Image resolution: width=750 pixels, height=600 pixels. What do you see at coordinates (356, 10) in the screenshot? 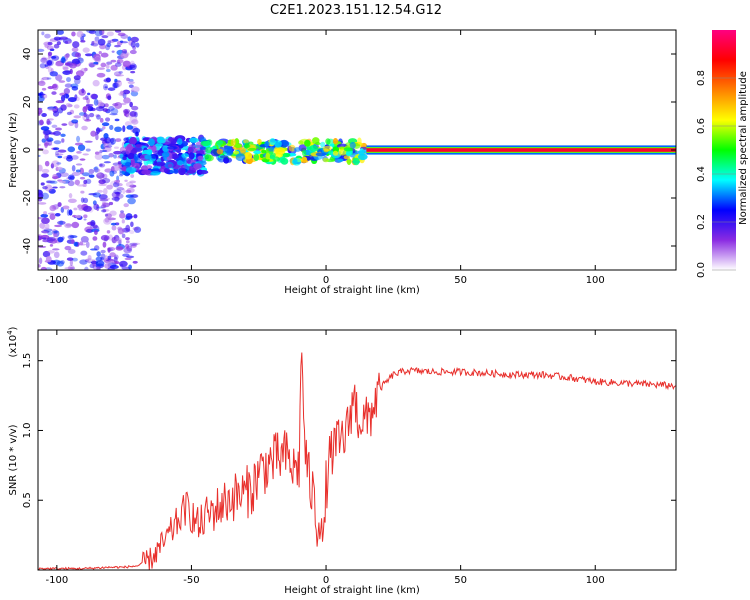
I see `figure-title: C2E1.2023.151.12.54.G12` at bounding box center [356, 10].